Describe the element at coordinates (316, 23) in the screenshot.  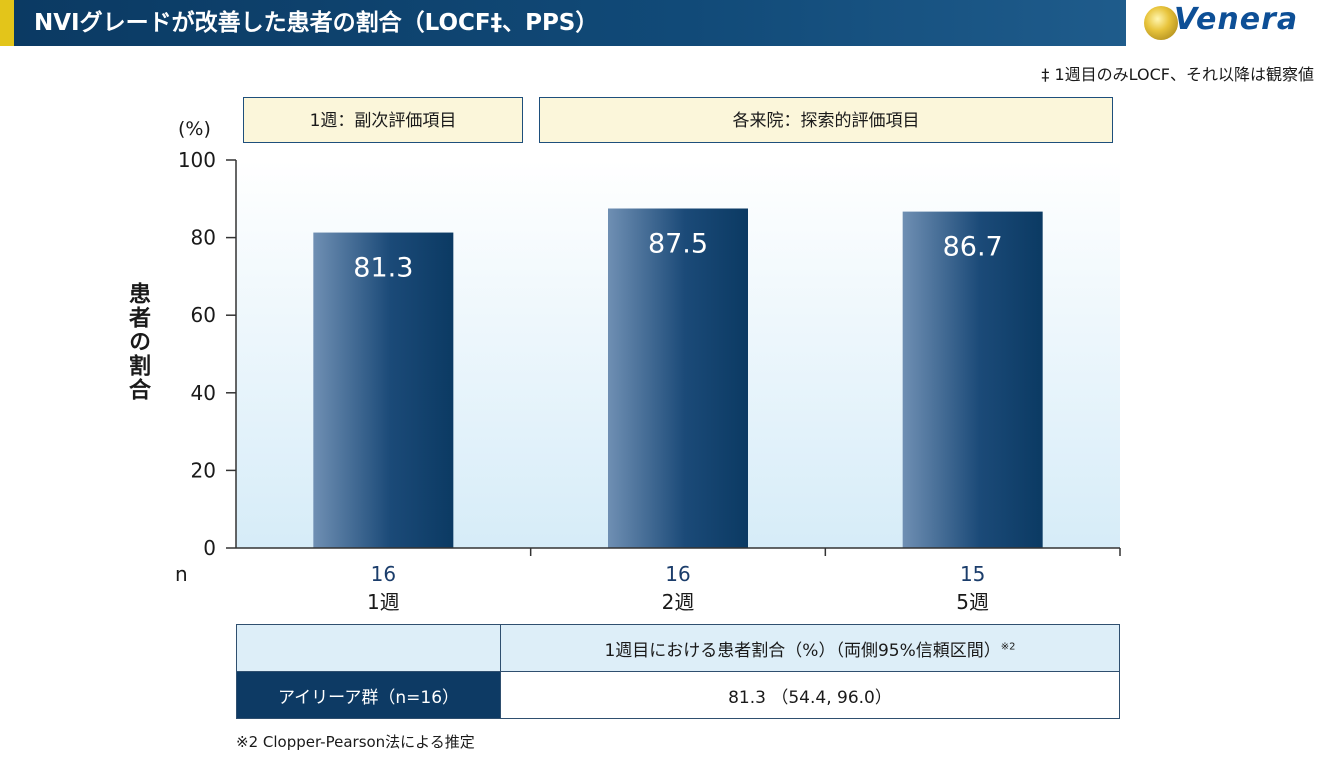
I see `page-title: NVIグレードが改善した患者の割合（LOCF‡、PPS）` at that location.